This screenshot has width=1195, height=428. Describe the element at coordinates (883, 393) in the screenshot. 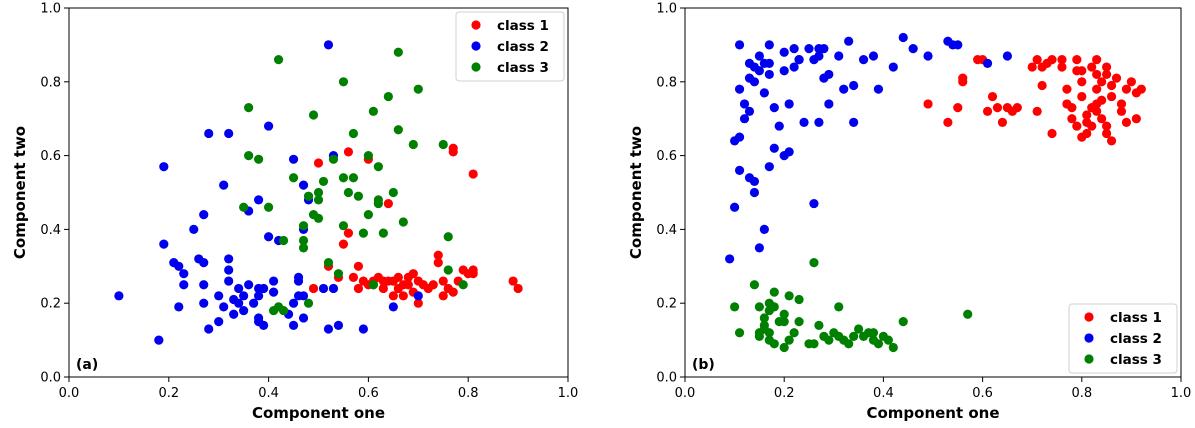

I see `x-tick-label: 0.4` at that location.